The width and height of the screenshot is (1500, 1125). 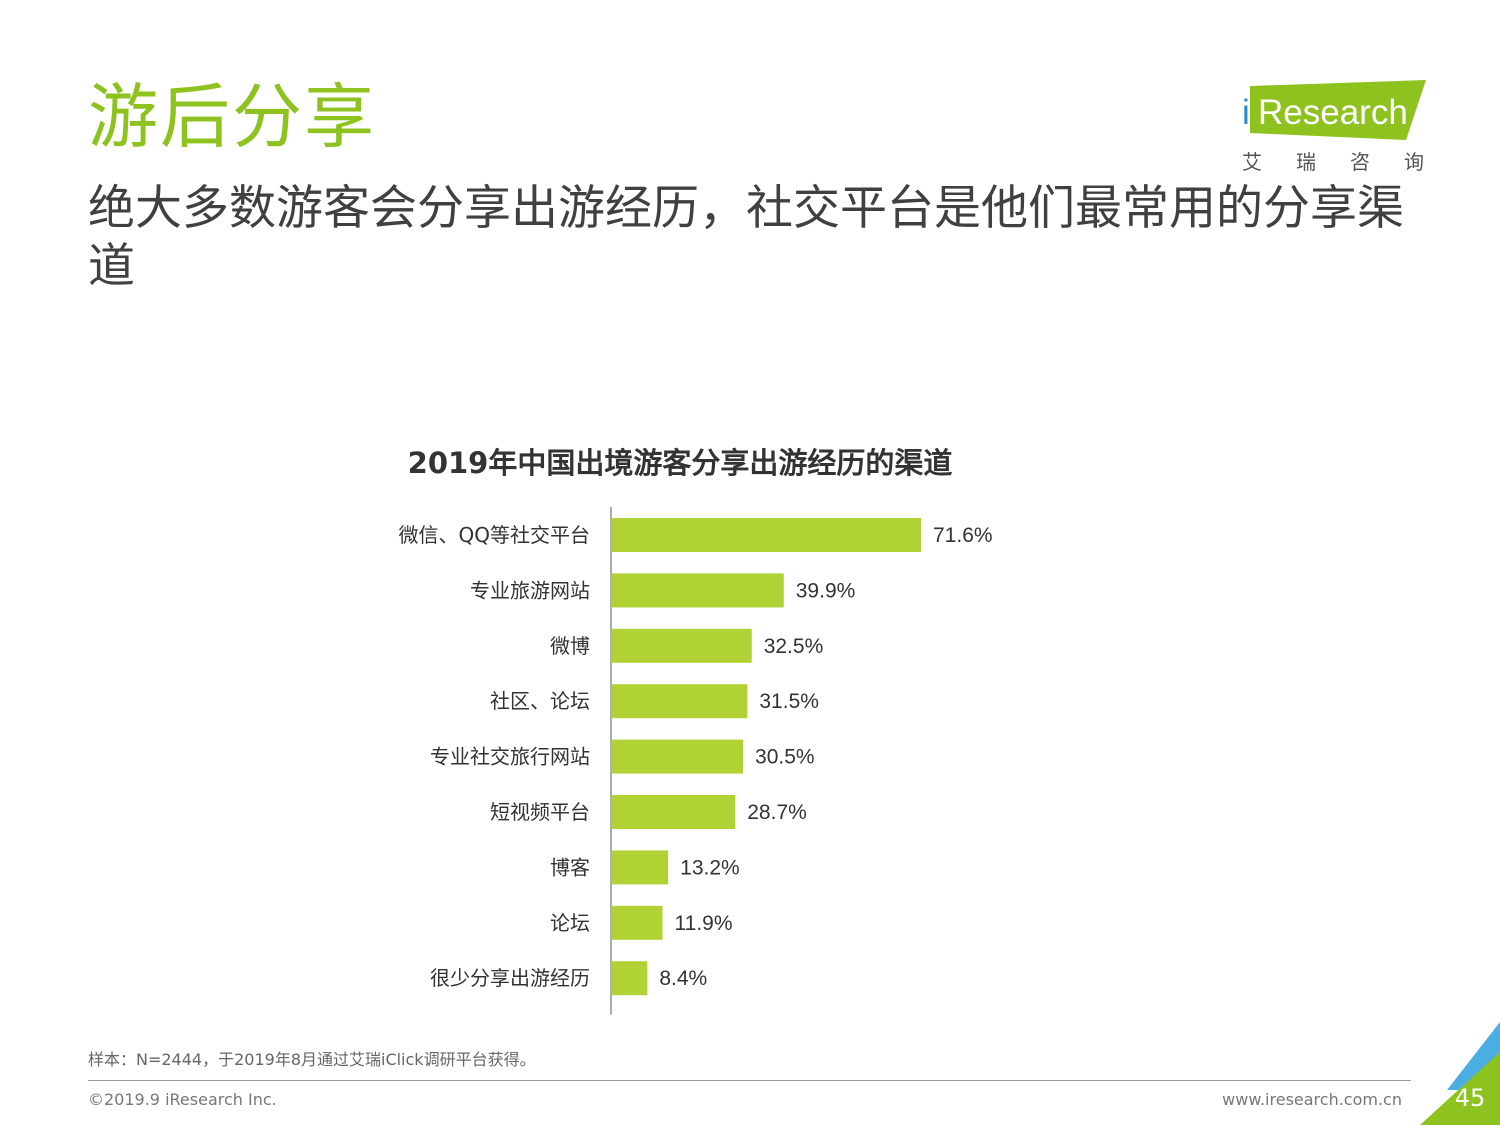 I want to click on page-number: 45, so click(x=1470, y=1098).